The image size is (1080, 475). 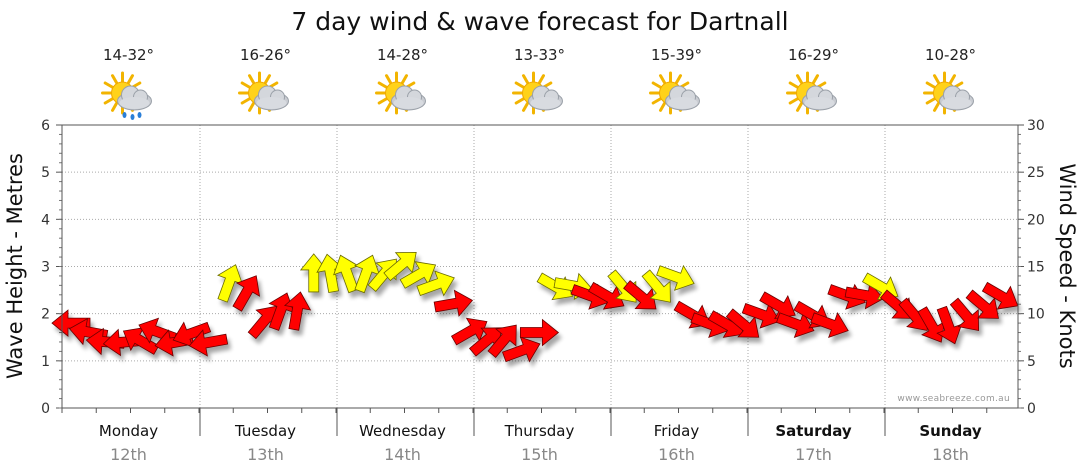 What do you see at coordinates (950, 431) in the screenshot?
I see `day-name: Sunday` at bounding box center [950, 431].